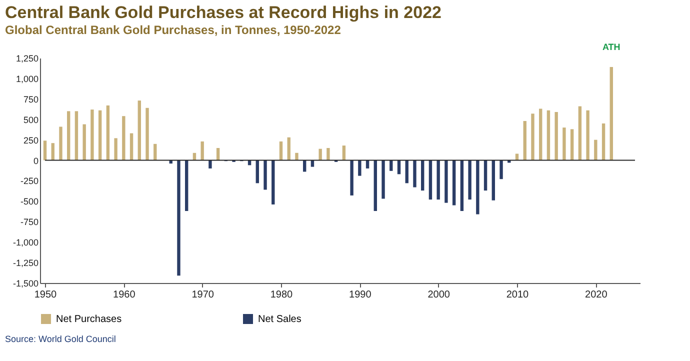  I want to click on x-tick-label: 2020, so click(596, 295).